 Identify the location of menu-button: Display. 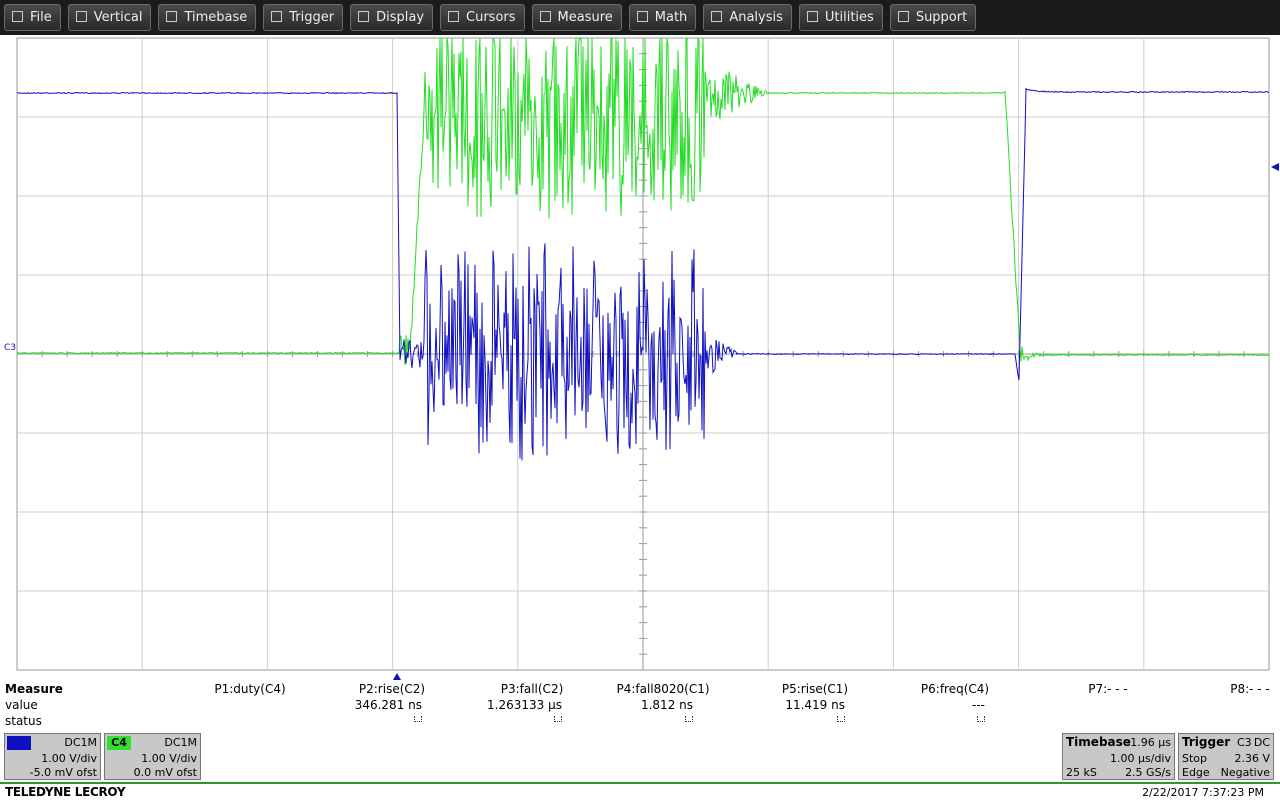
(392, 17).